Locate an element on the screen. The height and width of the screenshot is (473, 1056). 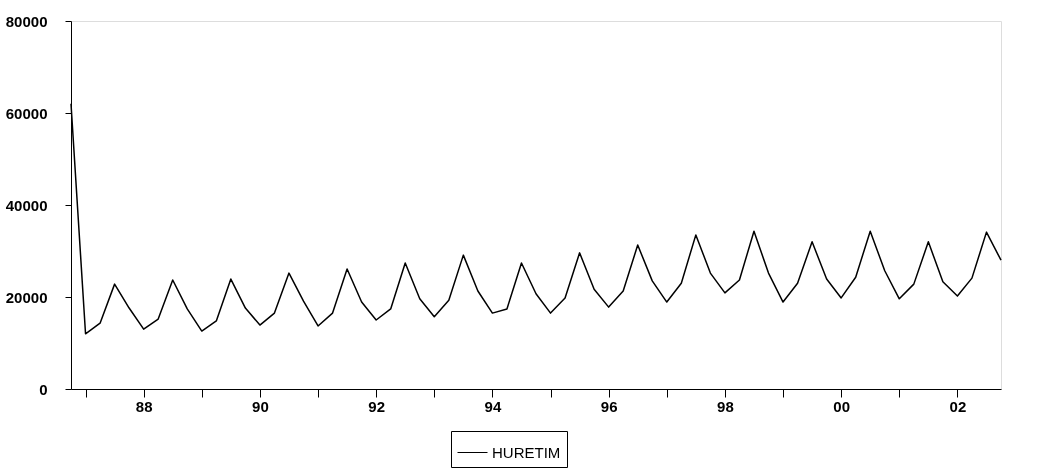
x-tick-label: 92 is located at coordinates (376, 406).